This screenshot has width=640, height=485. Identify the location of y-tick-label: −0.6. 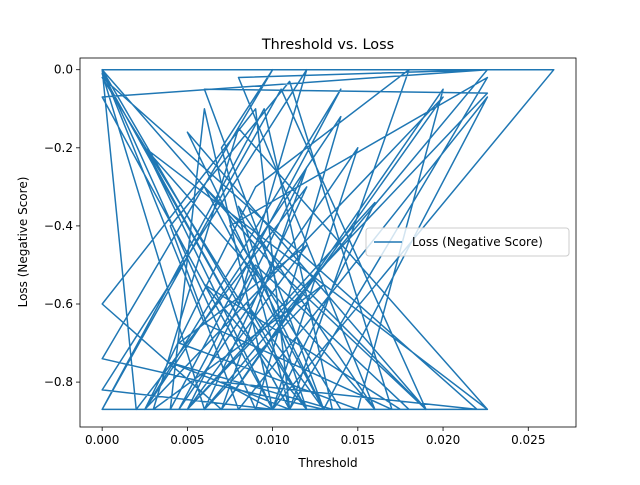
(58, 304).